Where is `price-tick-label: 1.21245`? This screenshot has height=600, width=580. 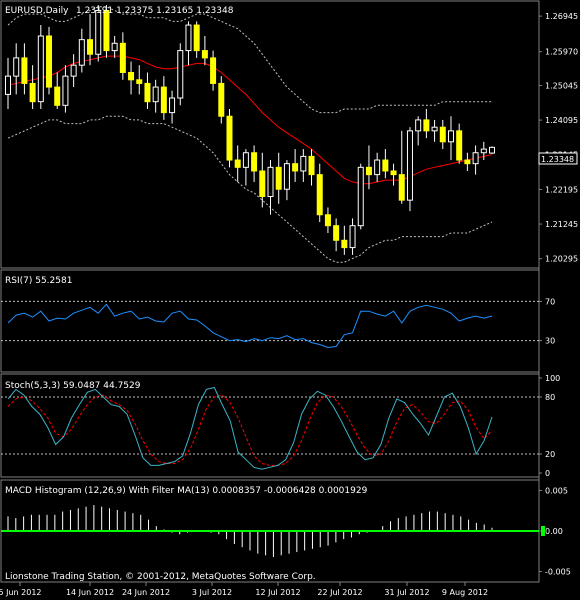 price-tick-label: 1.21245 is located at coordinates (561, 224).